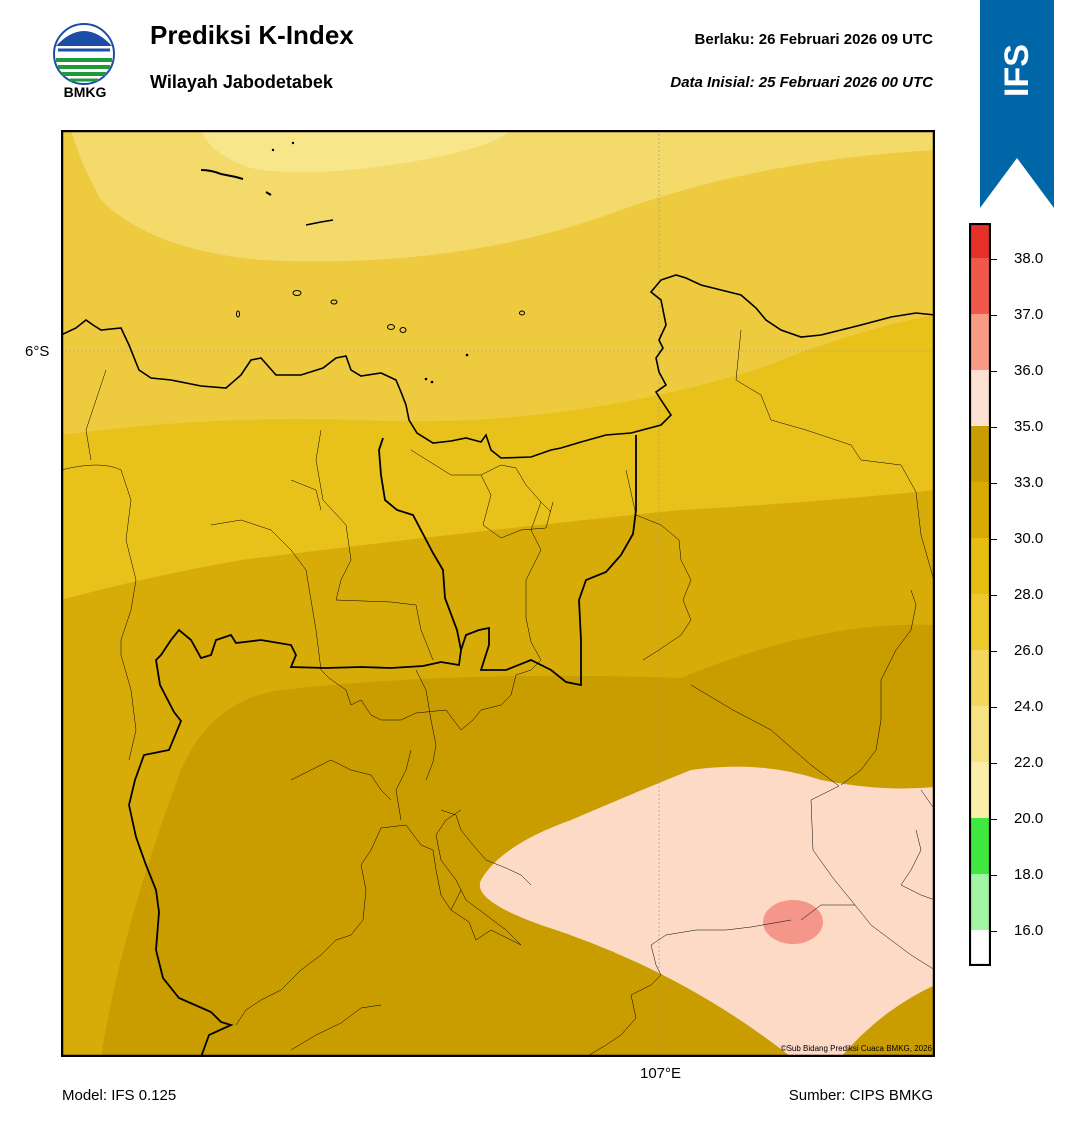 The height and width of the screenshot is (1128, 1072). I want to click on colorbar-tick: 26.0, so click(1029, 650).